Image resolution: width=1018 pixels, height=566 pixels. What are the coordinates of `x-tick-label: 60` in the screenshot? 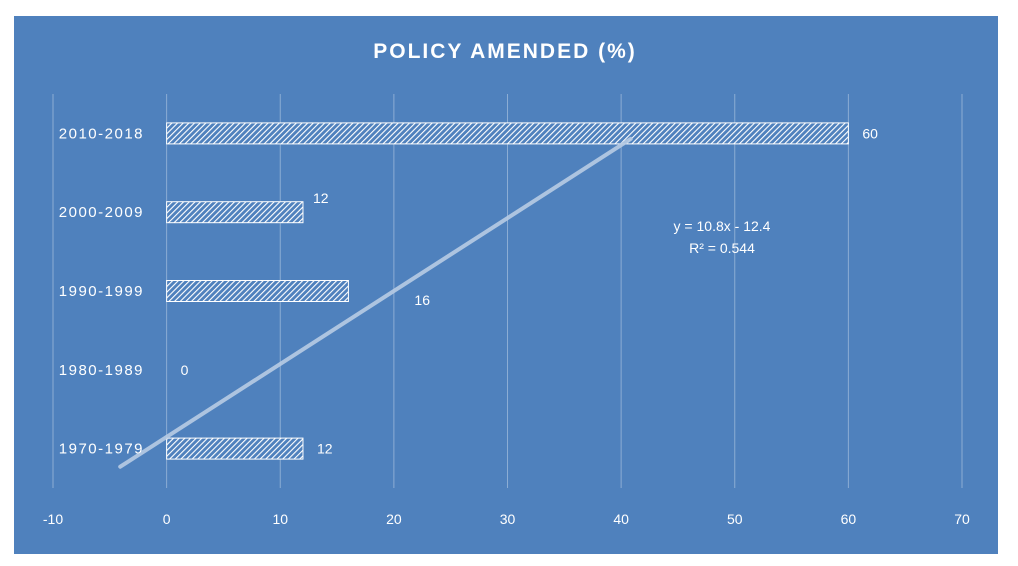 It's located at (849, 519).